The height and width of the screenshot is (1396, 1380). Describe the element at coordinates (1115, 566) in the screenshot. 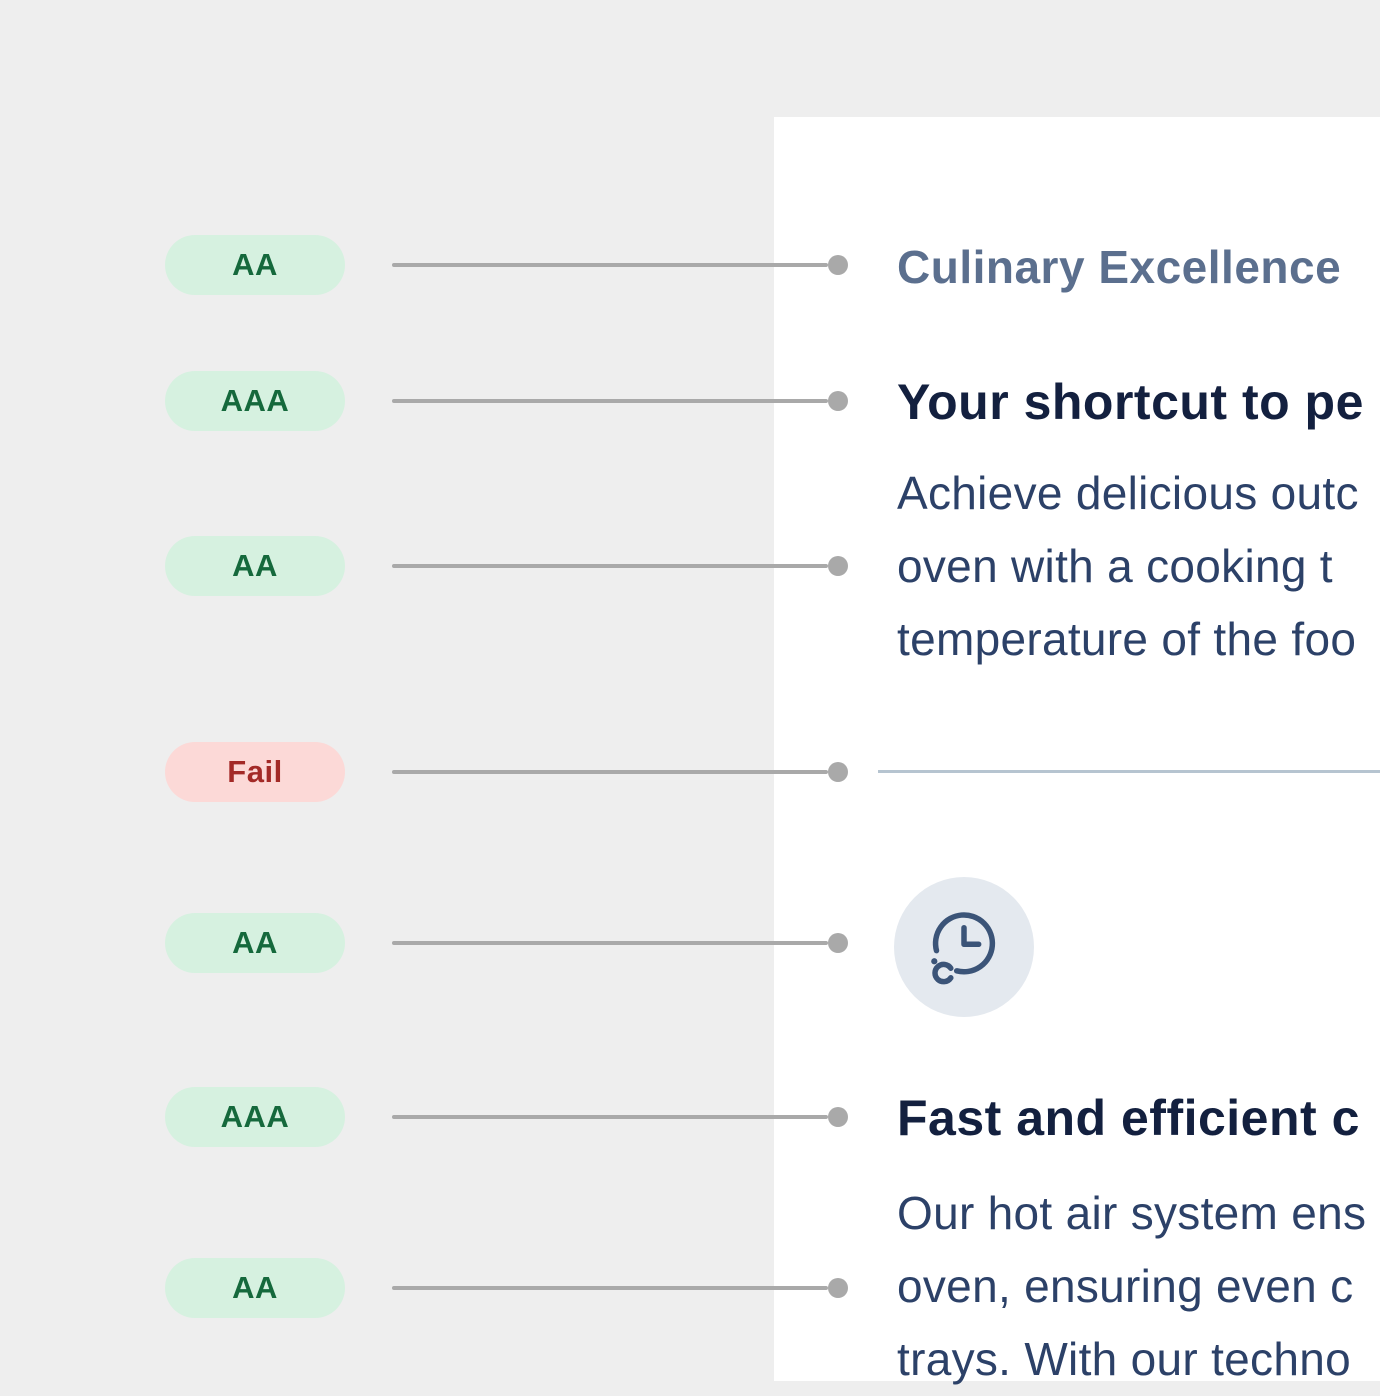

I see `section1-paragraph-line2: oven with a cooking t` at that location.